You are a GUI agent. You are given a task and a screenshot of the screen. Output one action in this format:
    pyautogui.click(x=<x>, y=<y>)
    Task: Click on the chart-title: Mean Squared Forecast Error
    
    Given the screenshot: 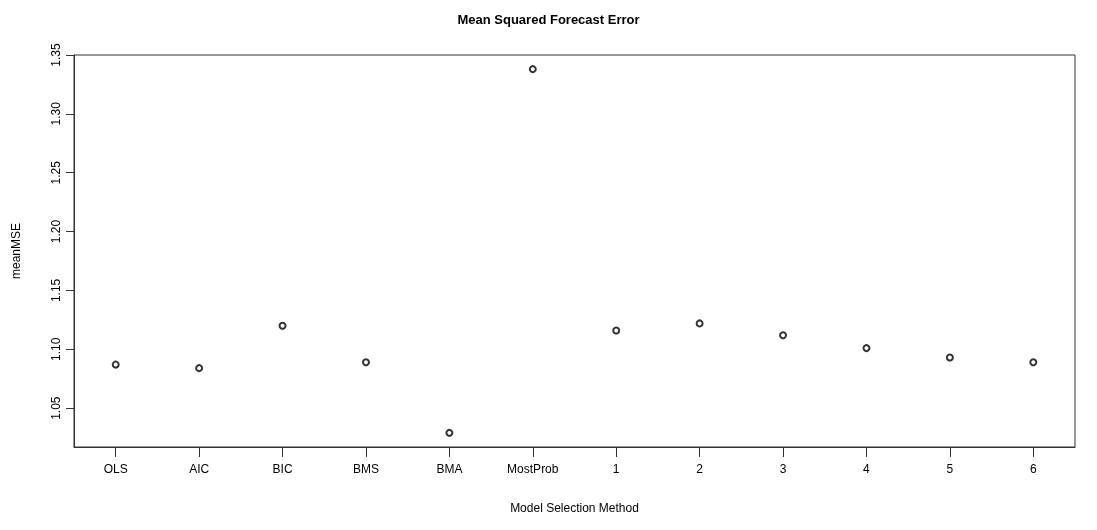 What is the action you would take?
    pyautogui.click(x=548, y=19)
    